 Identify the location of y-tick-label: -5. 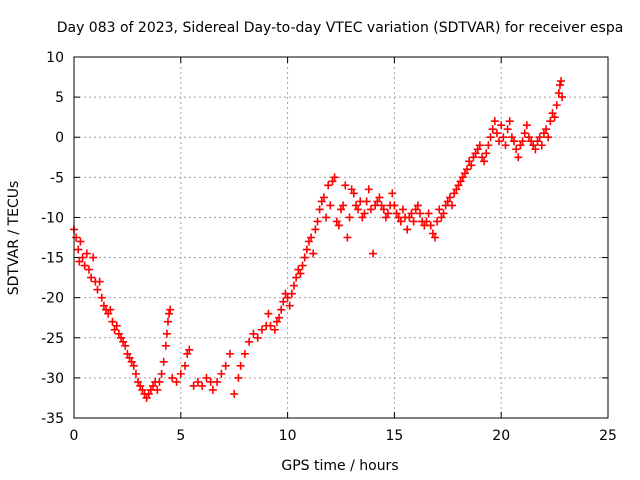
(57, 178).